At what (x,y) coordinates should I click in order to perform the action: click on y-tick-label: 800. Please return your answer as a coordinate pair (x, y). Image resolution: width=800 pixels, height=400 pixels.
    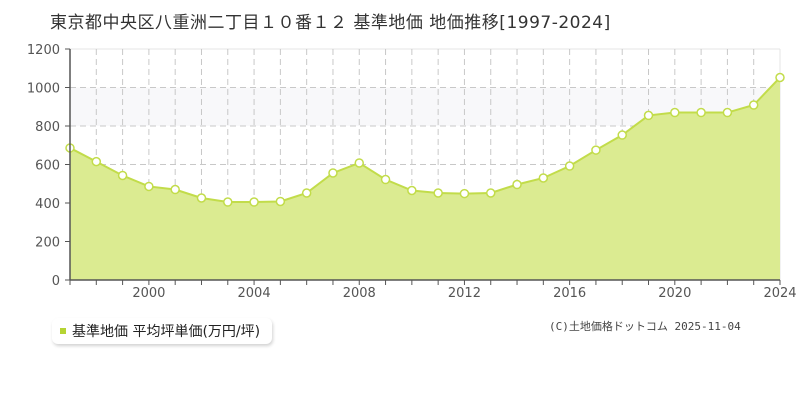
    Looking at the image, I should click on (47, 127).